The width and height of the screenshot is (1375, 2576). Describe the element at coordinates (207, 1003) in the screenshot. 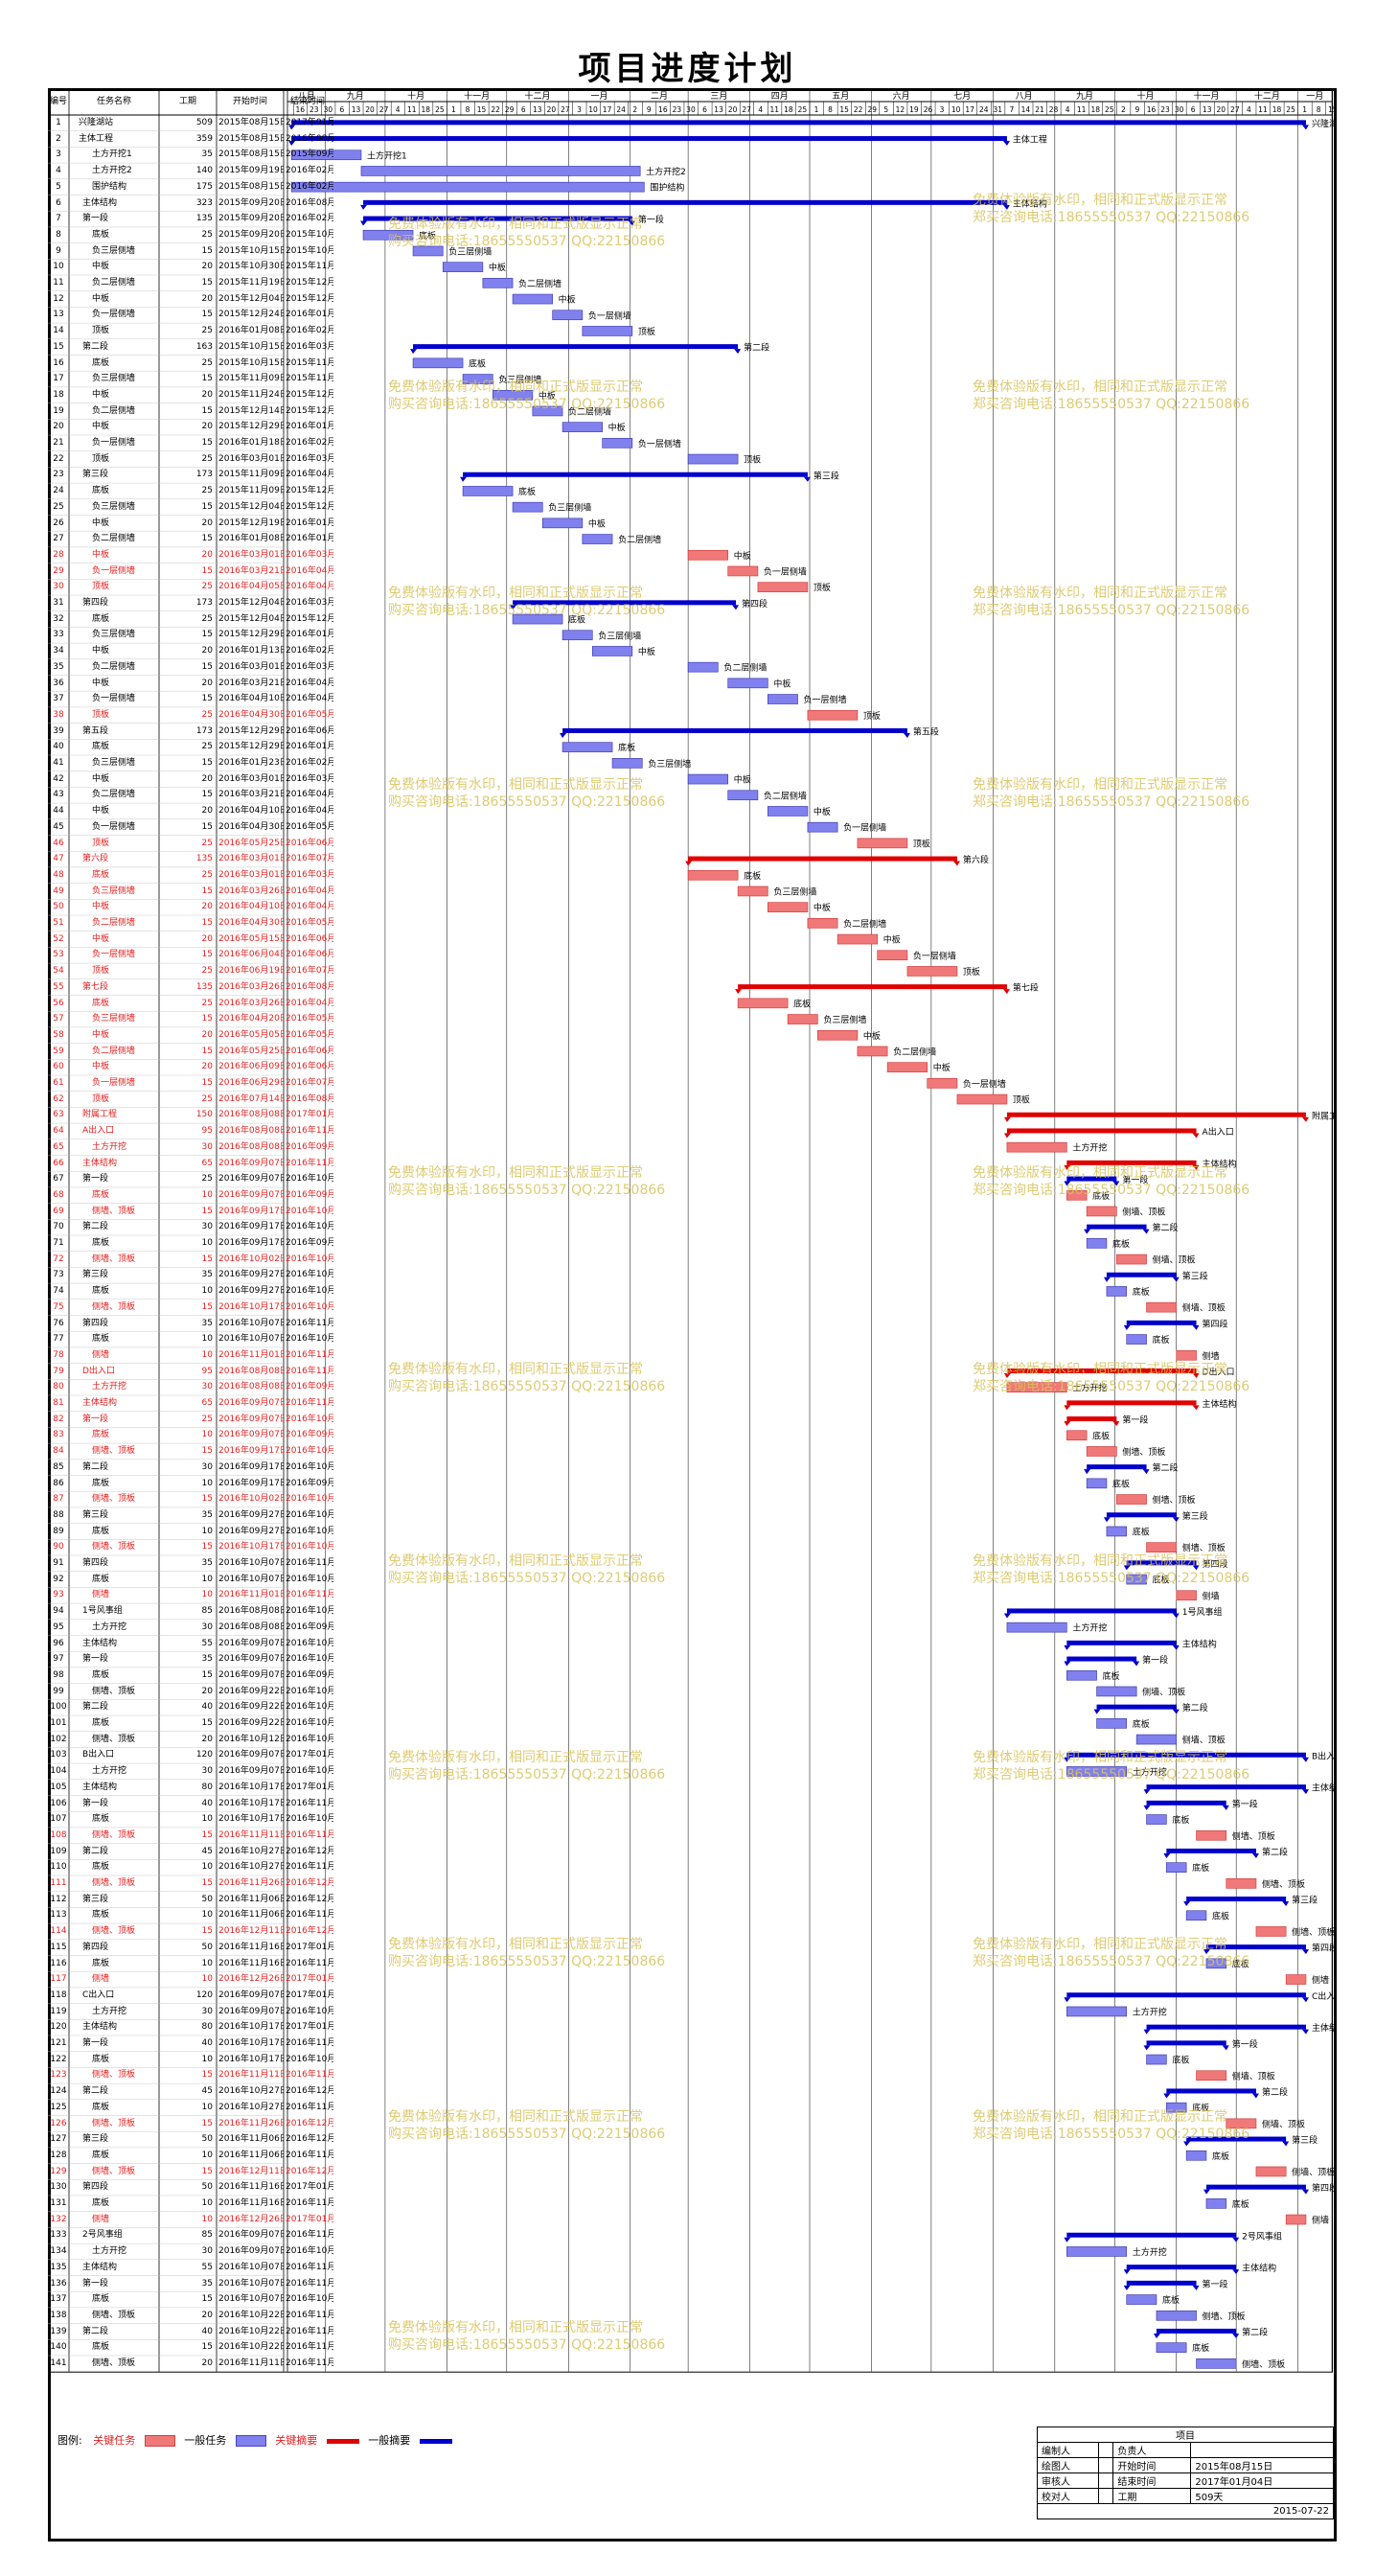

I see `task-dur: 25` at that location.